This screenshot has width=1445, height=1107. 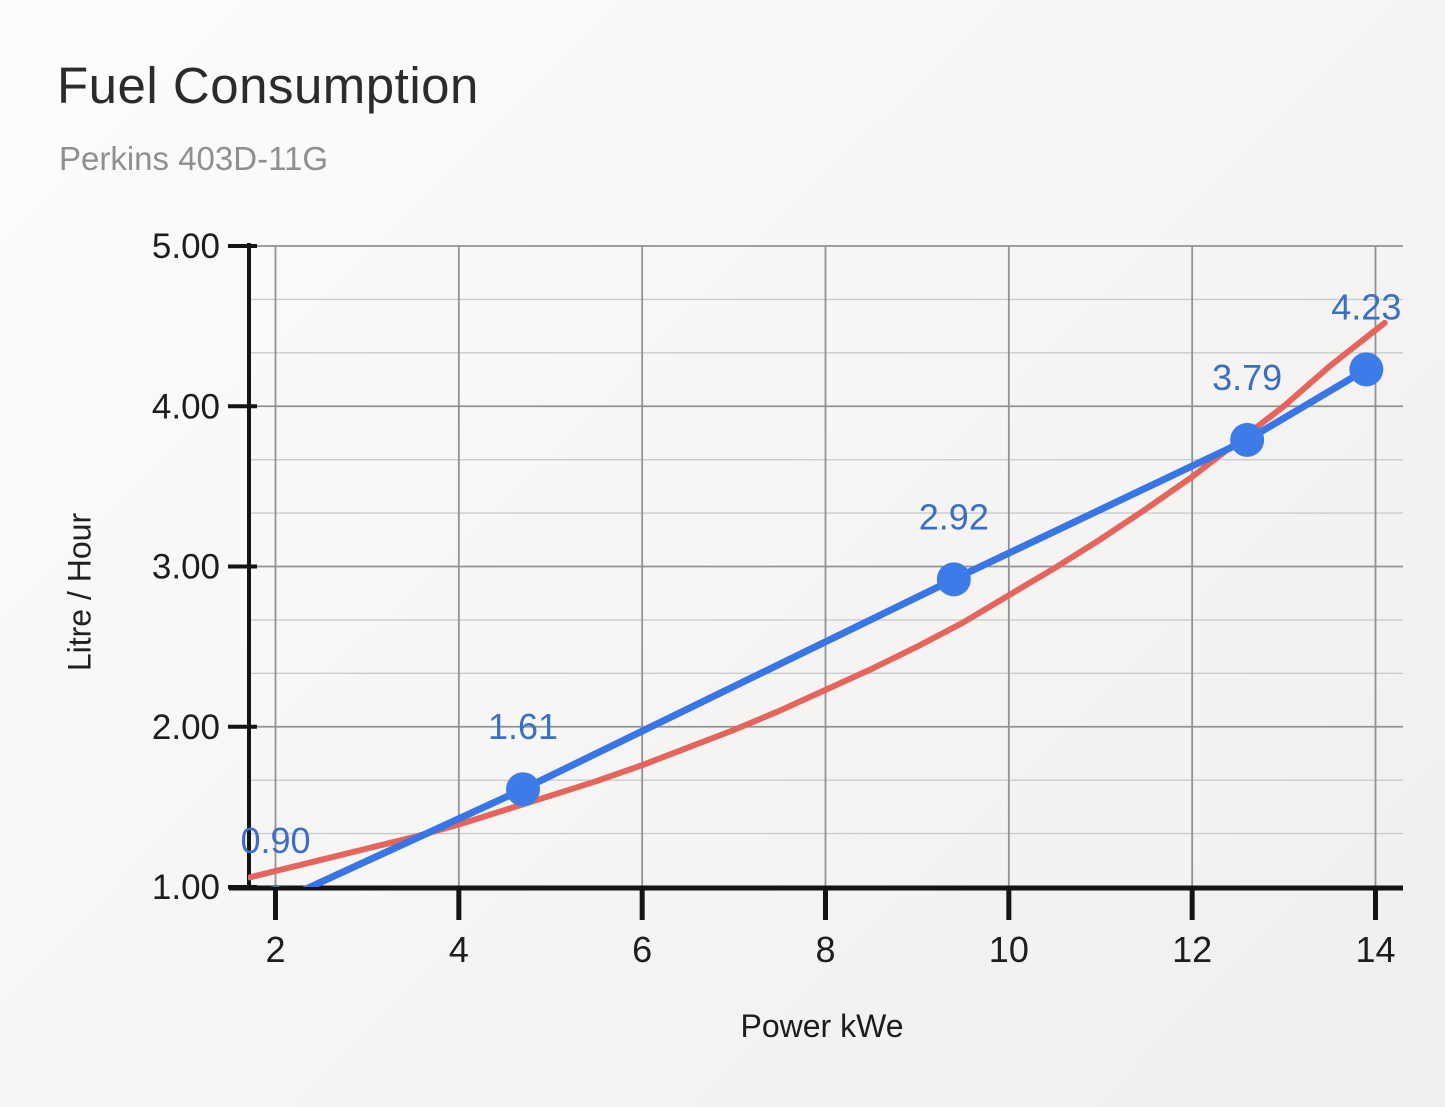 I want to click on x-tick-label: 6, so click(x=642, y=949).